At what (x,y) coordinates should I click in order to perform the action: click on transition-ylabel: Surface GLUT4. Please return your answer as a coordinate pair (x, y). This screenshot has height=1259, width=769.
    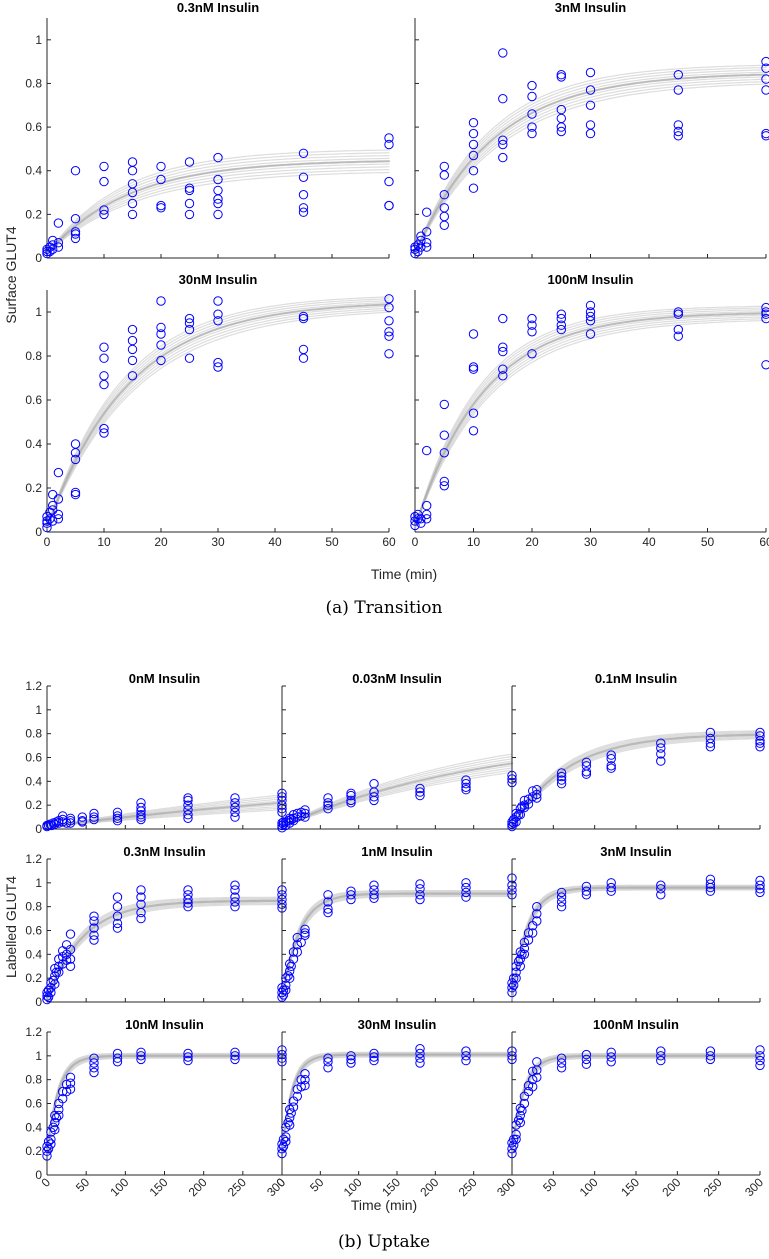
    Looking at the image, I should click on (11, 274).